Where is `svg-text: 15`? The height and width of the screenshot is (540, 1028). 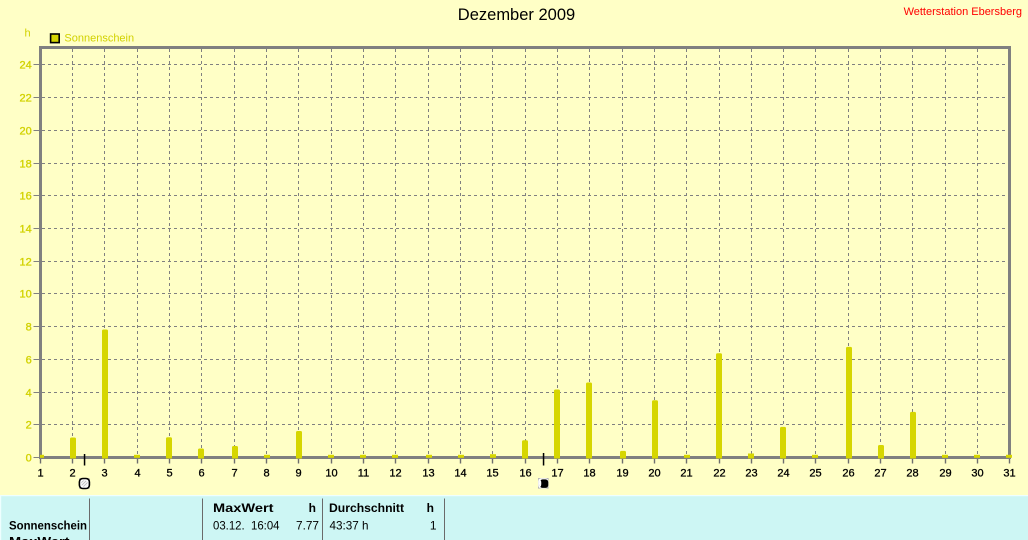 svg-text: 15 is located at coordinates (492, 474).